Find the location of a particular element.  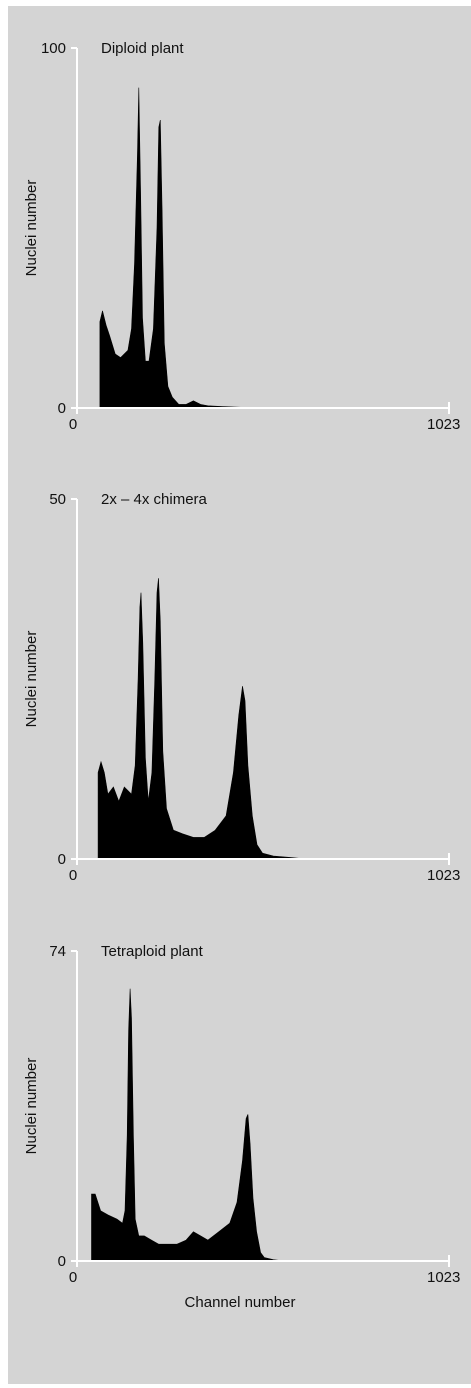

x-axis-title: Channel number is located at coordinates (240, 1302).